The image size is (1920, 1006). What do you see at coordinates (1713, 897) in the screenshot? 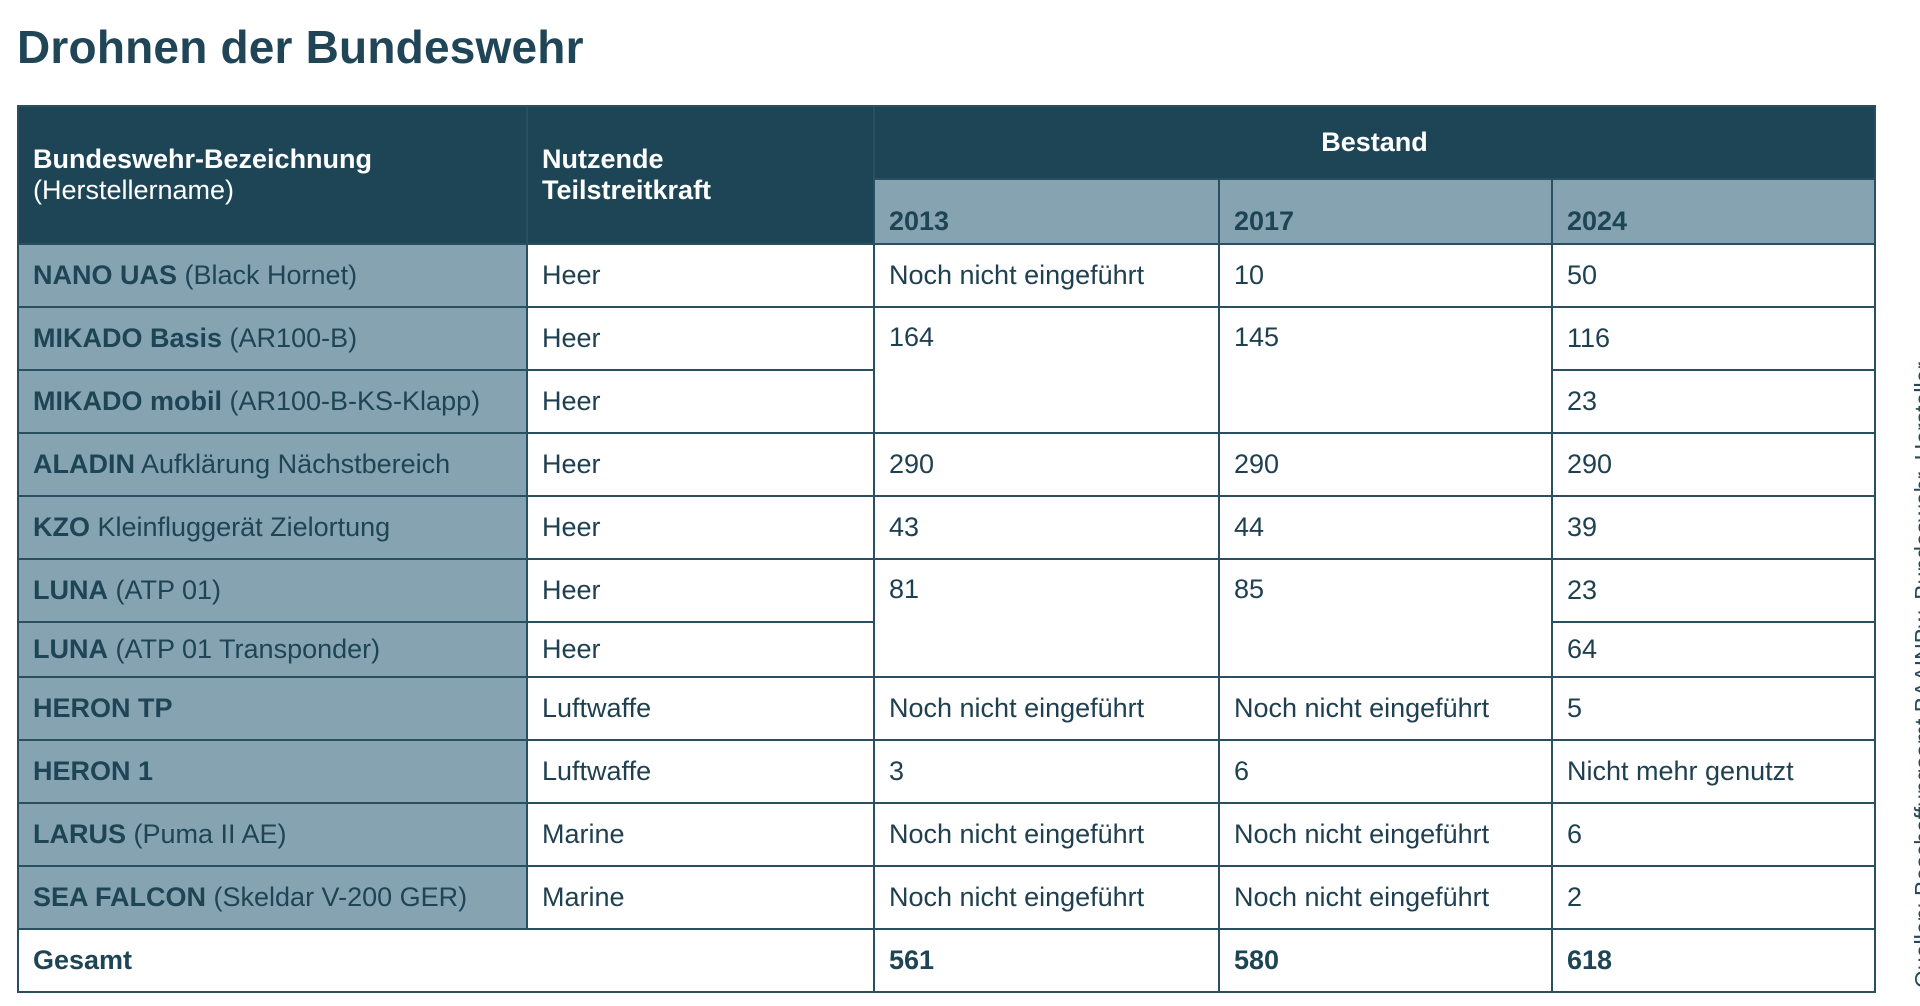
I see `stock-2024: 2` at bounding box center [1713, 897].